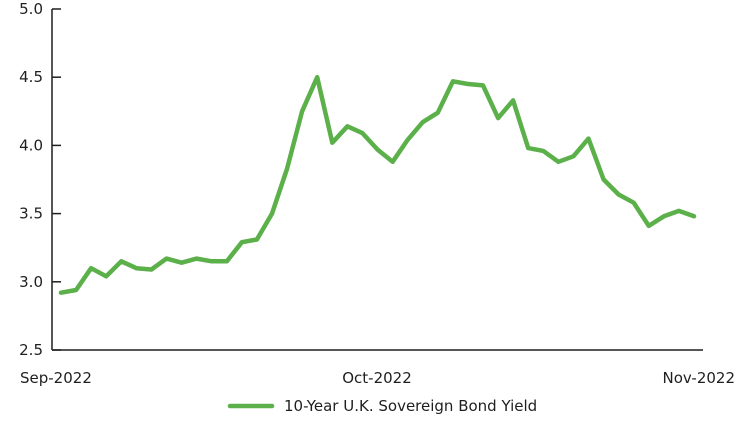 The image size is (754, 425). What do you see at coordinates (31, 282) in the screenshot?
I see `y-tick-label: 3.0` at bounding box center [31, 282].